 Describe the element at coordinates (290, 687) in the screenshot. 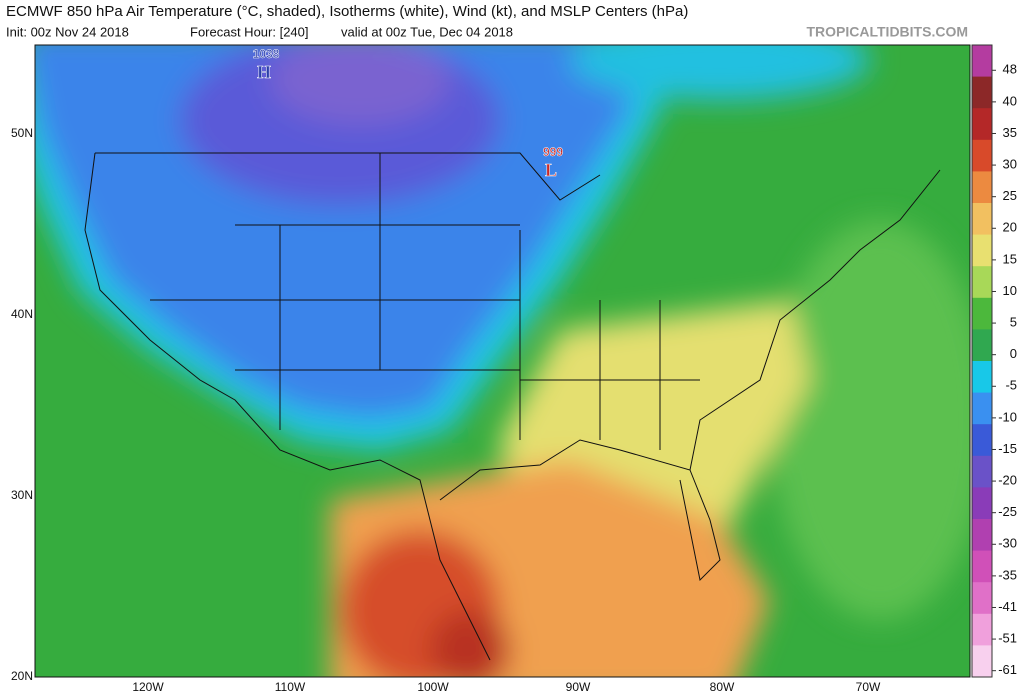

I see `lon-label: 110W` at that location.